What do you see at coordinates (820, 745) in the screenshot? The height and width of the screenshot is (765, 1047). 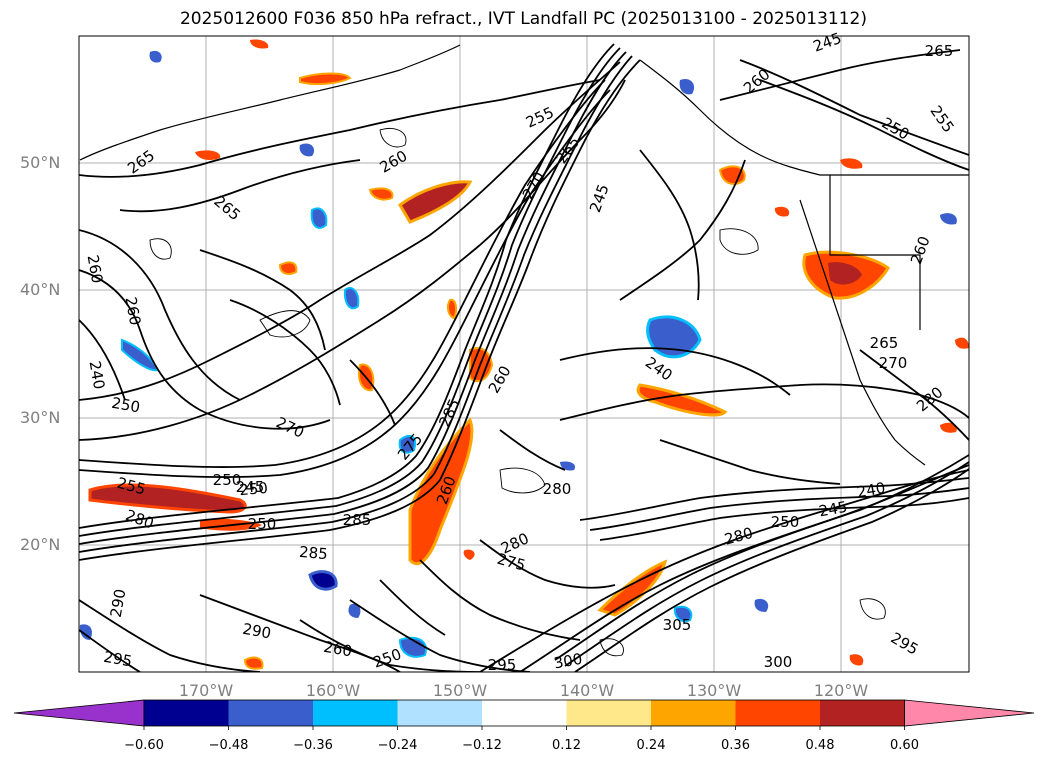 I see `colorbar-tick-label: 0.48` at bounding box center [820, 745].